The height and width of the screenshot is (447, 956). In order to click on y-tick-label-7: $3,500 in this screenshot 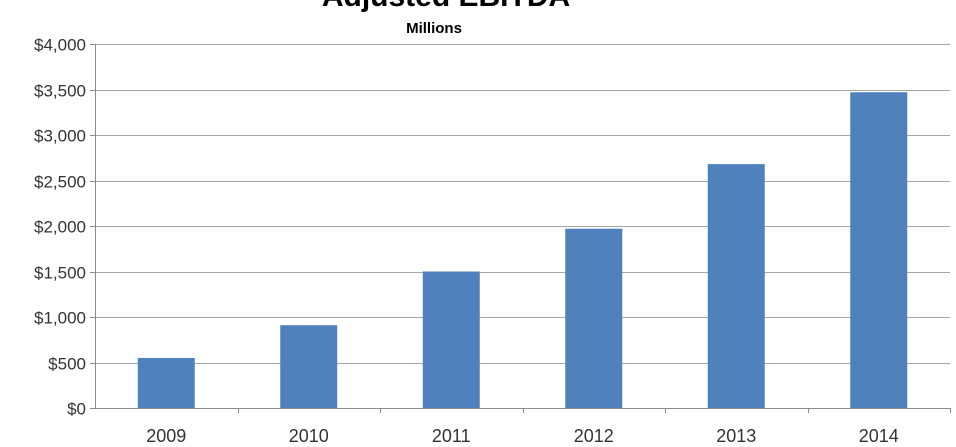, I will do `click(60, 91)`.